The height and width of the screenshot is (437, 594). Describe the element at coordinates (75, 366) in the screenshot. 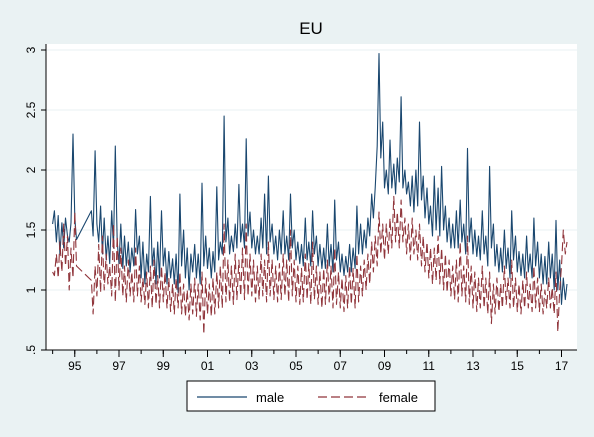

I see `x-tick-label: 95` at that location.